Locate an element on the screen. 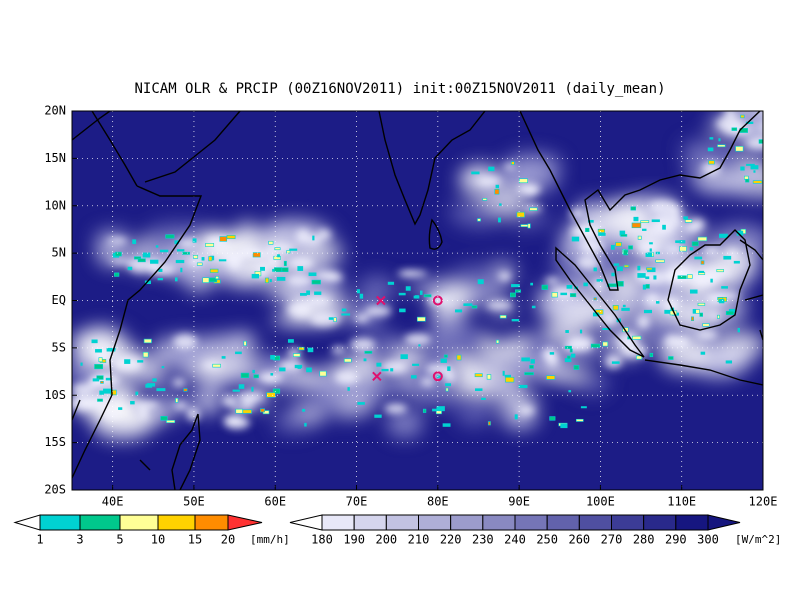  lon-label: 110E is located at coordinates (681, 502).